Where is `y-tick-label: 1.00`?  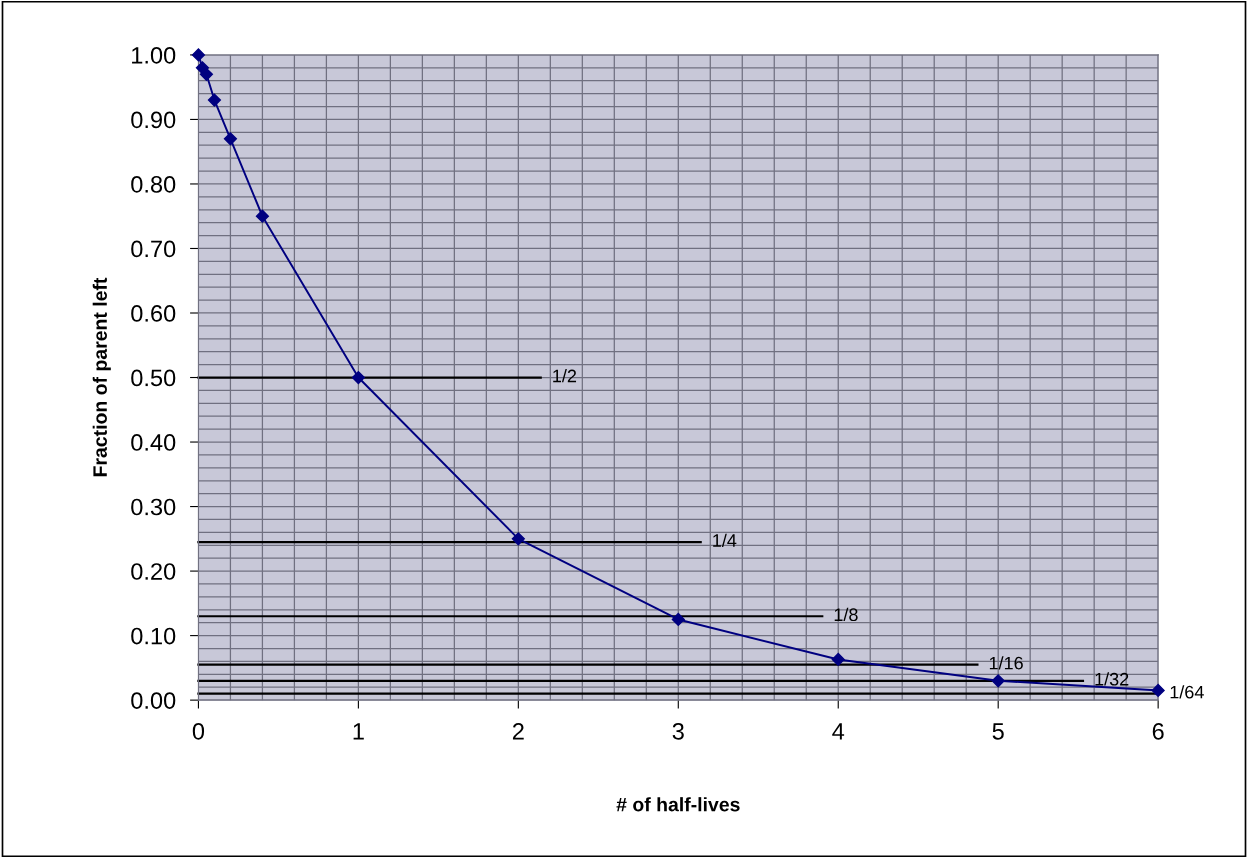 y-tick-label: 1.00 is located at coordinates (154, 55).